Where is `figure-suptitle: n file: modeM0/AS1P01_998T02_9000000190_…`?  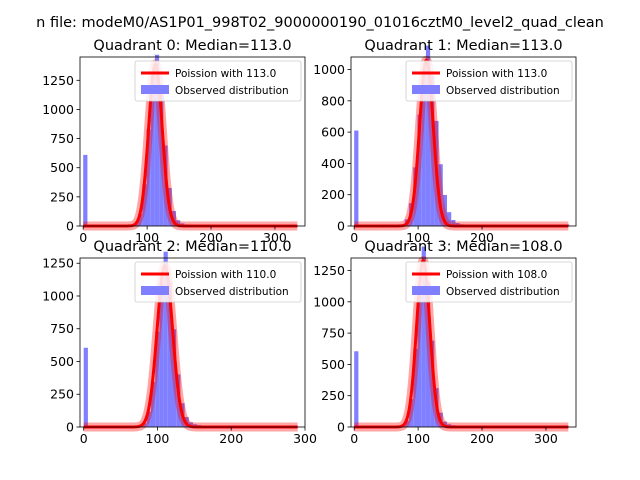
figure-suptitle: n file: modeM0/AS1P01_998T02_9000000190_… is located at coordinates (320, 23).